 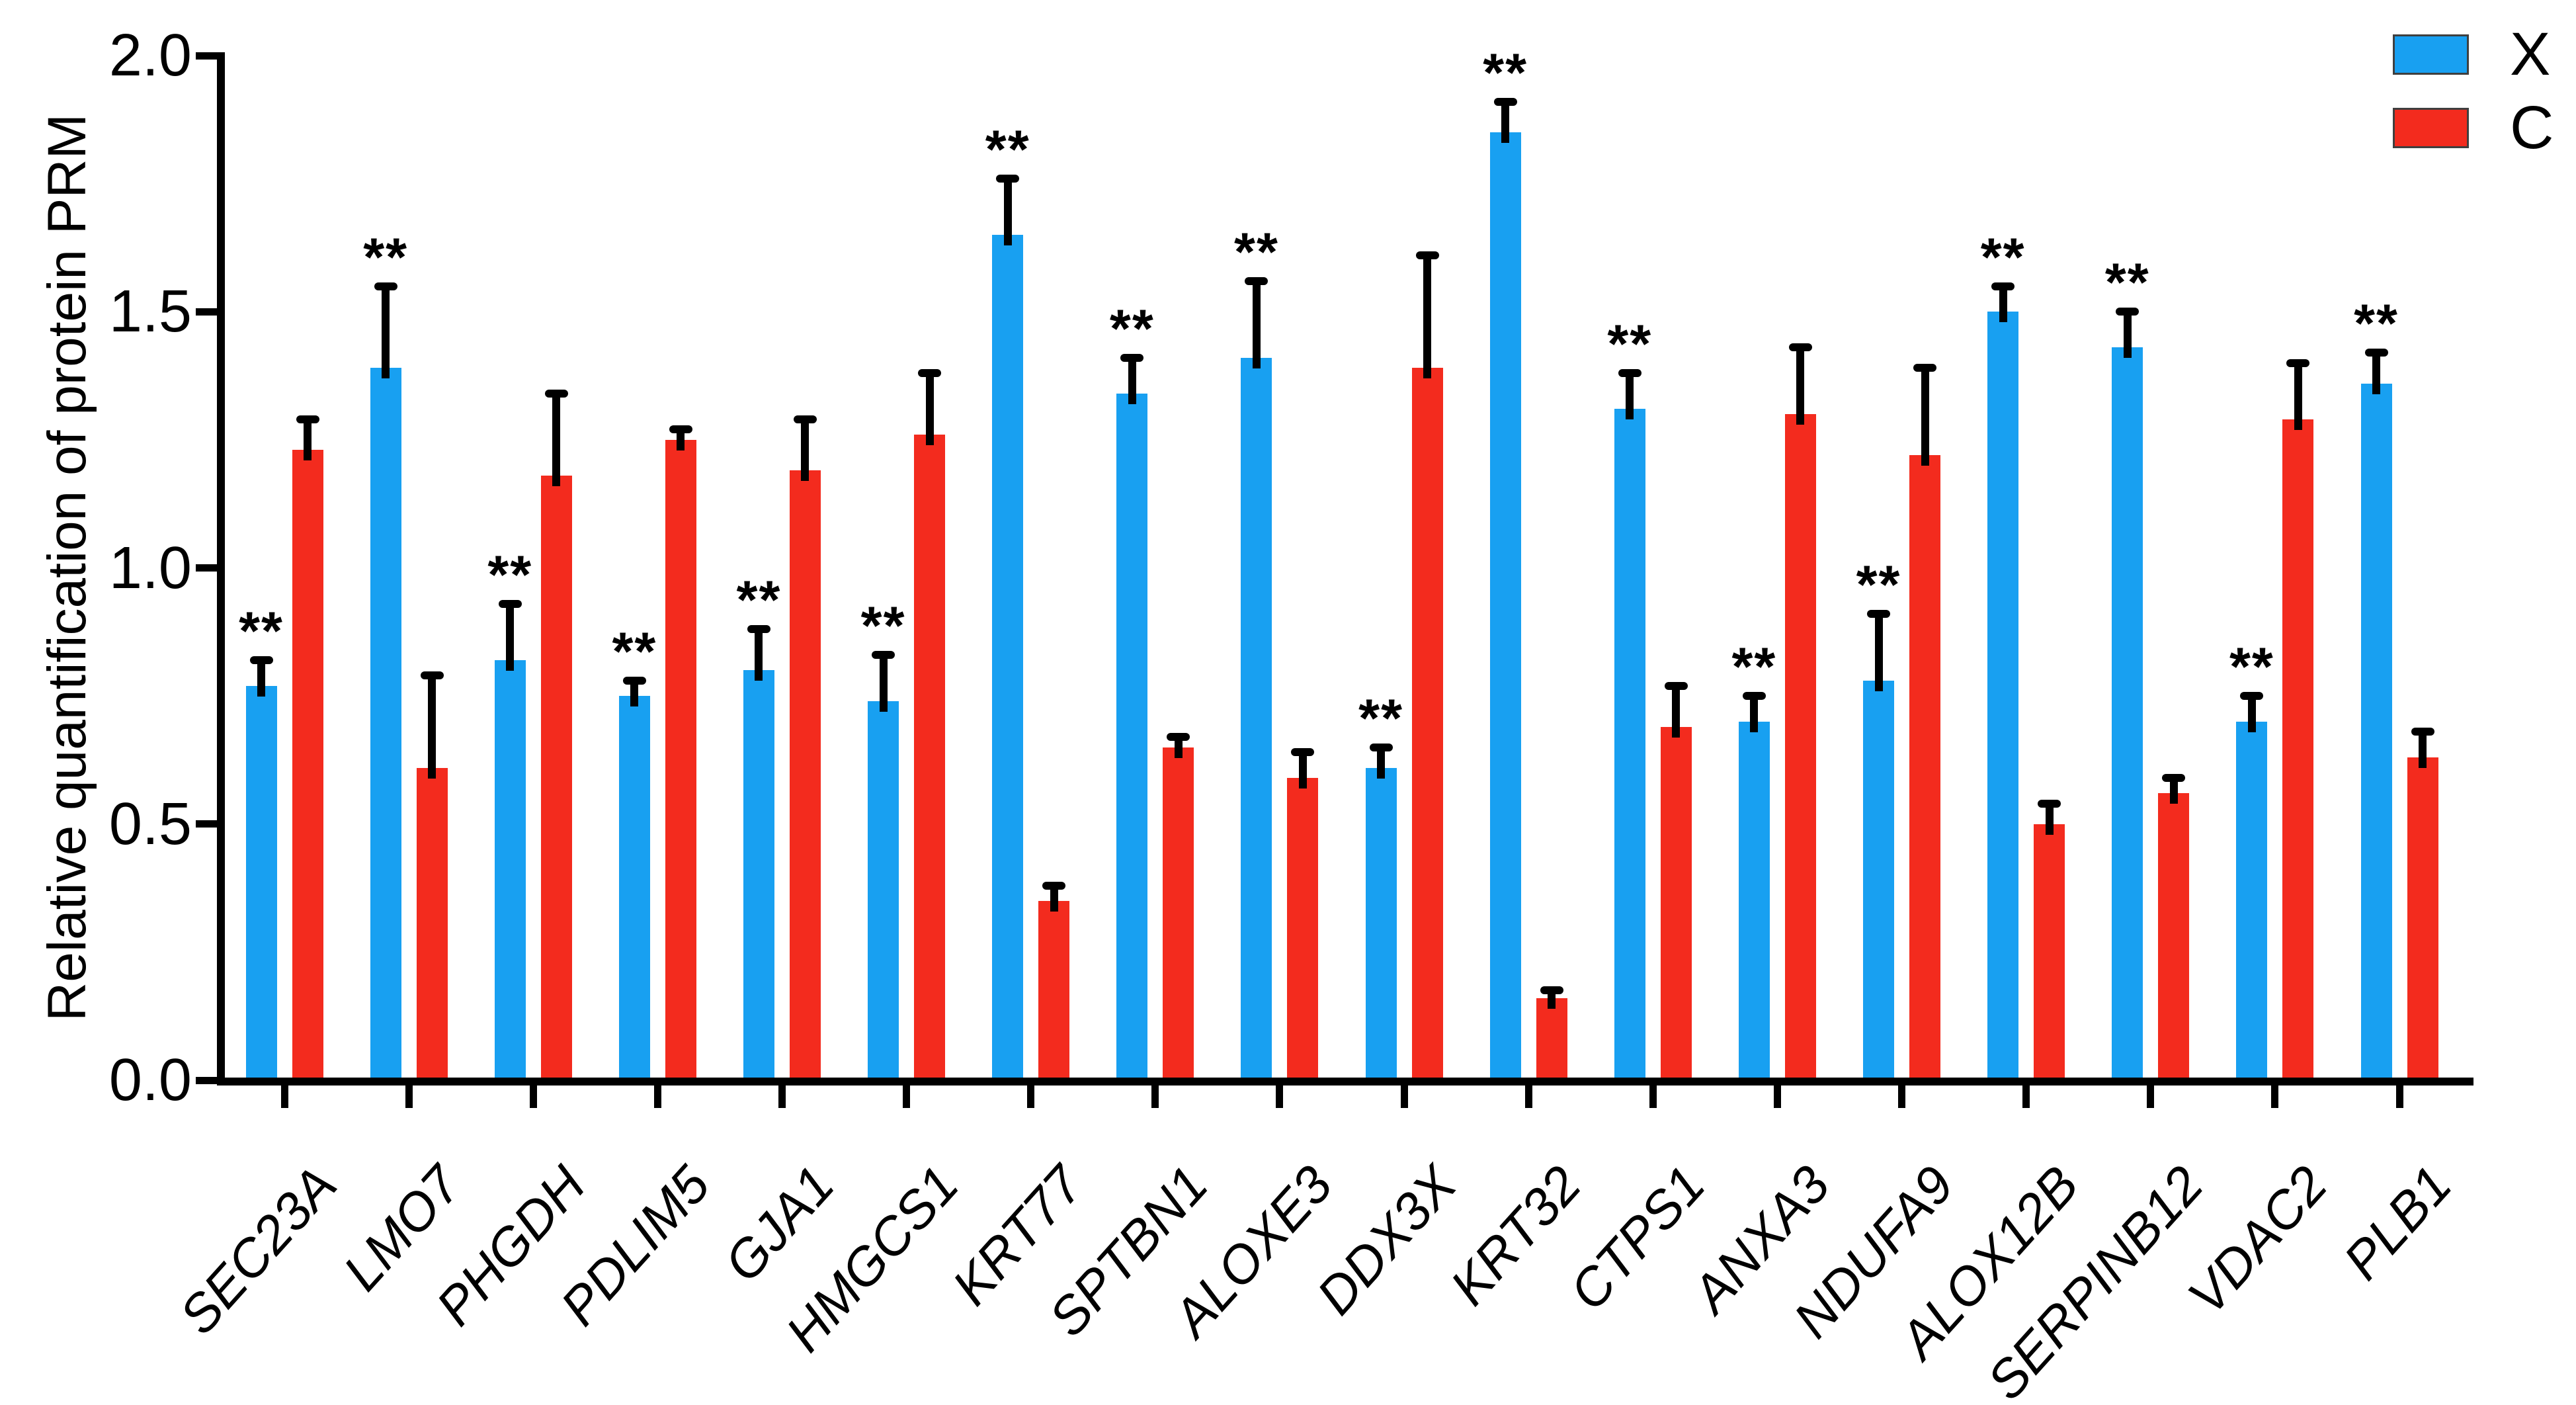 I want to click on bar-x-SERPINB12, so click(x=2127, y=713).